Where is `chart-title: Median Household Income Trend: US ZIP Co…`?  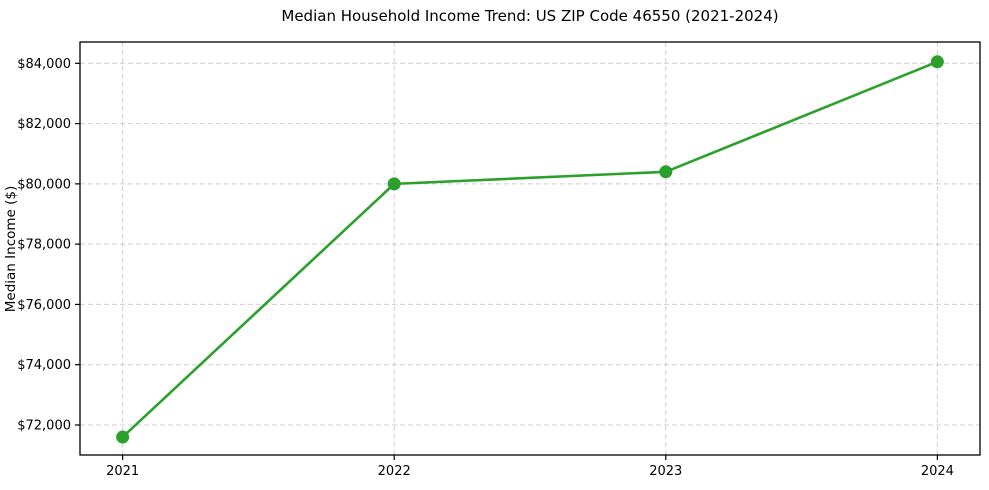
chart-title: Median Household Income Trend: US ZIP Co… is located at coordinates (529, 16).